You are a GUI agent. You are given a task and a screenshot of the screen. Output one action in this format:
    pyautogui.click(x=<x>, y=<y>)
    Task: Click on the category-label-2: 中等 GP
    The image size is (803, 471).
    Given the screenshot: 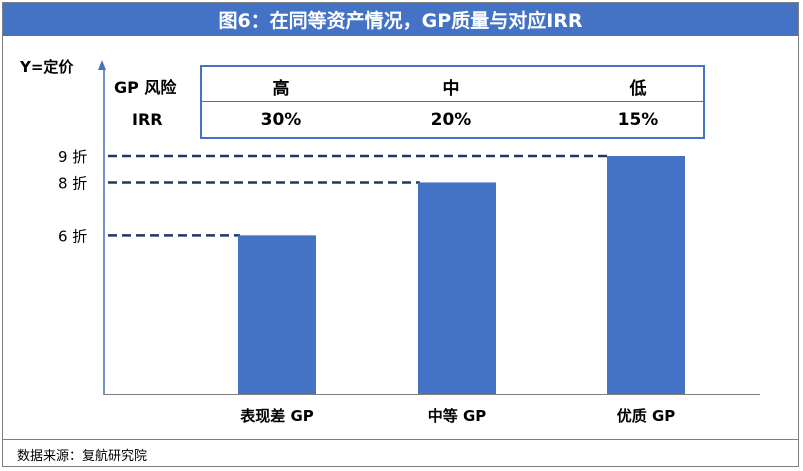 What is the action you would take?
    pyautogui.click(x=457, y=416)
    